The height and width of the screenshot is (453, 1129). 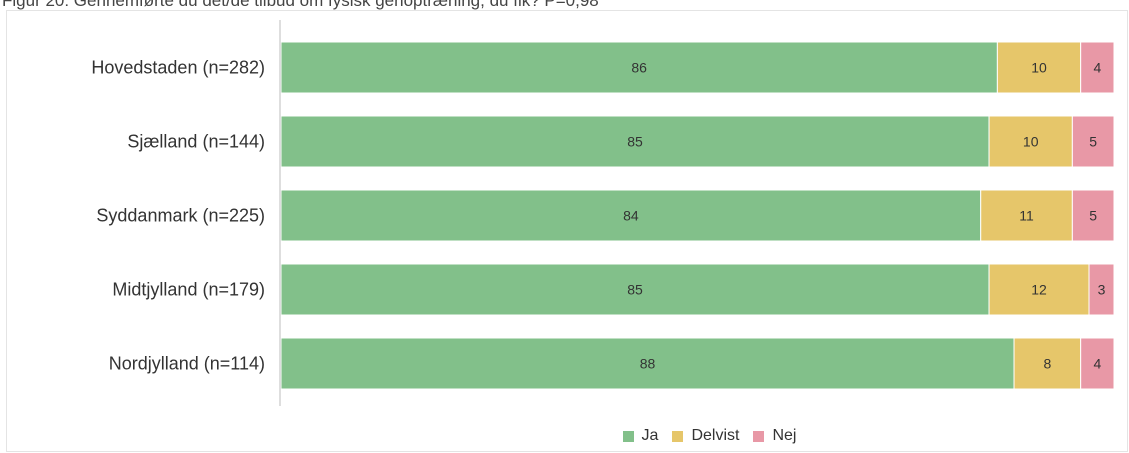 I want to click on data-label: 8, so click(x=1047, y=364).